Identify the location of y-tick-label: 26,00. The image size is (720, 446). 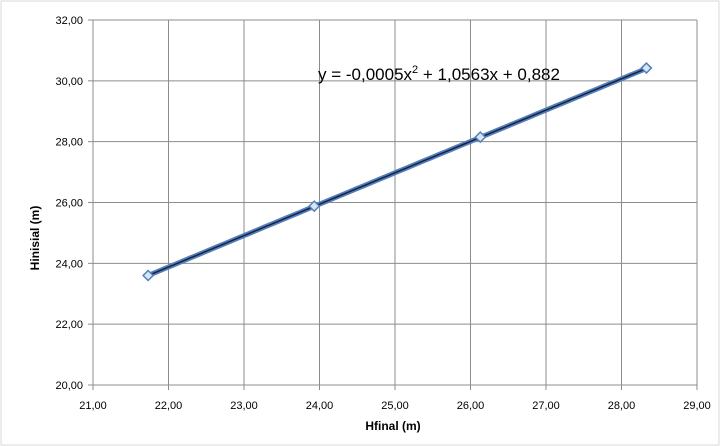
(69, 204).